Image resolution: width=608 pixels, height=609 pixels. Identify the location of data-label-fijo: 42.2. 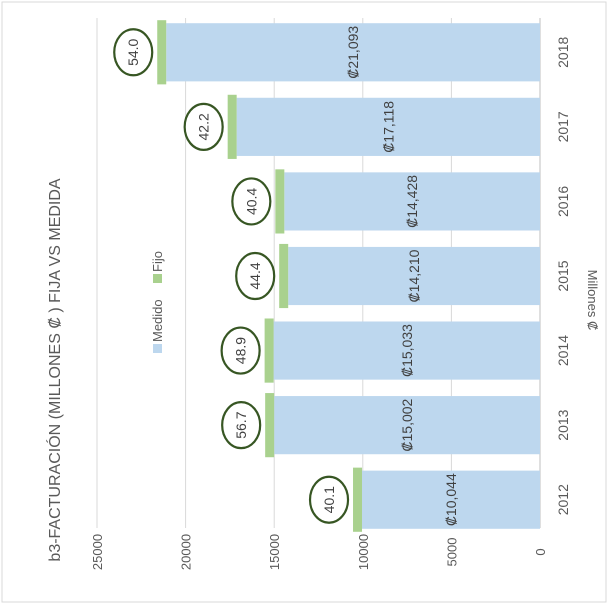
(204, 126).